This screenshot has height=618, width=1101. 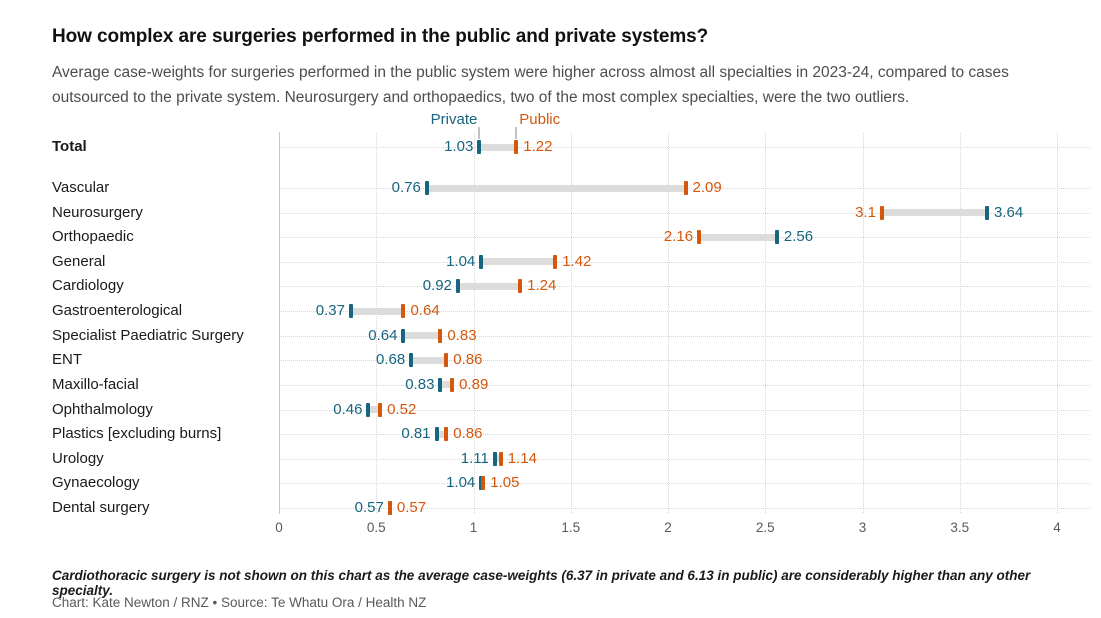 I want to click on category-label: Gastroenterological, so click(x=117, y=311).